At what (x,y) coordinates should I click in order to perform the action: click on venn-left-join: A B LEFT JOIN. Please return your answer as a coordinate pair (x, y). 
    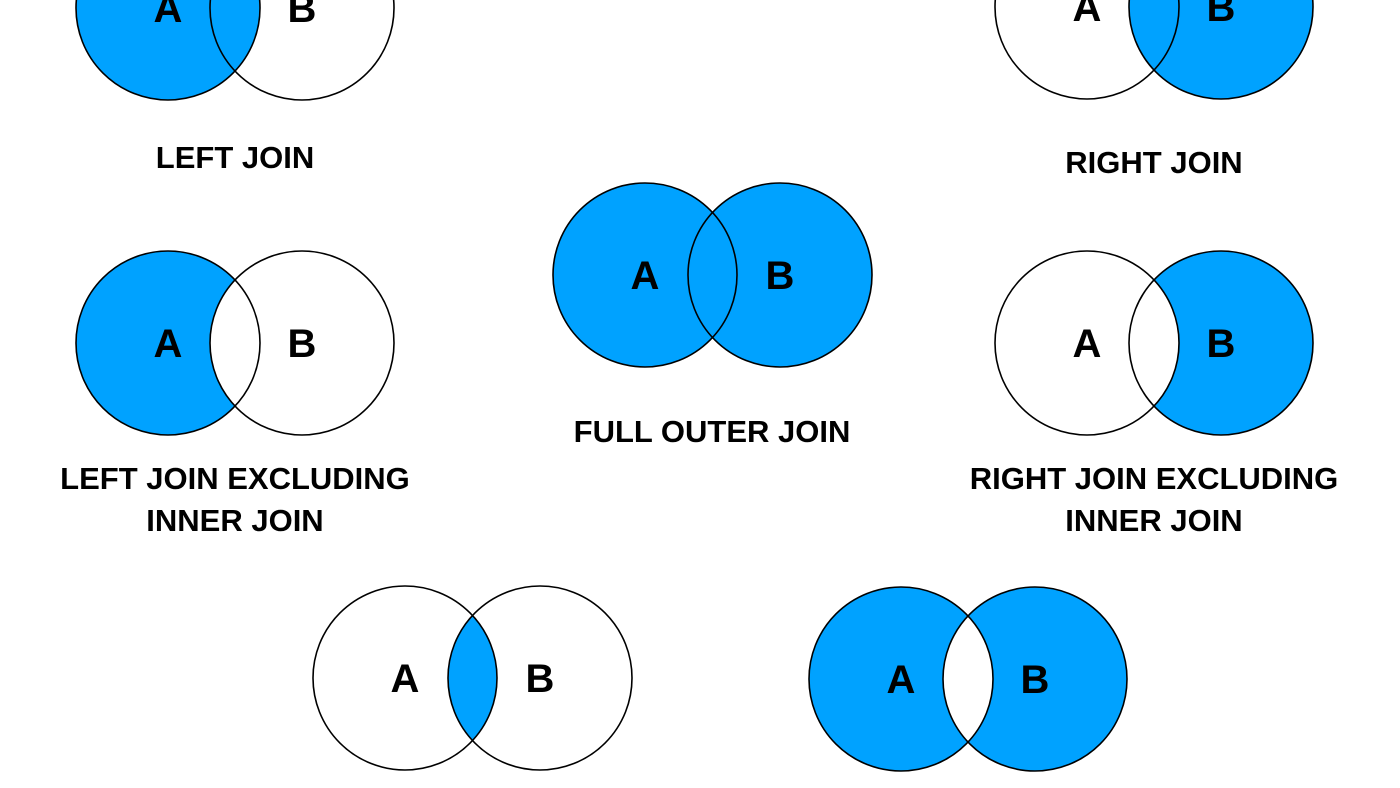
    Looking at the image, I should click on (235, 87).